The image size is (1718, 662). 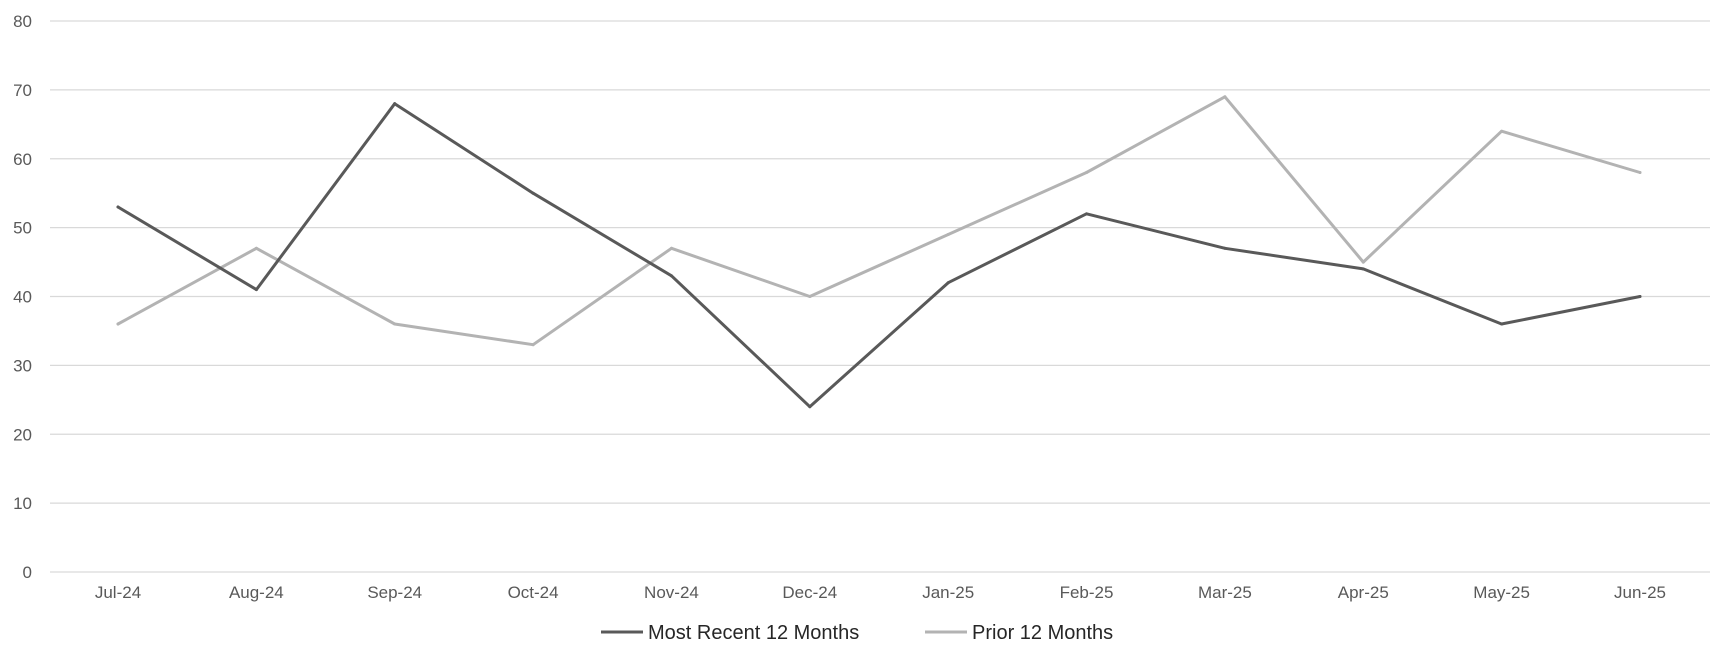 What do you see at coordinates (1501, 592) in the screenshot?
I see `x-tick-label: May-25` at bounding box center [1501, 592].